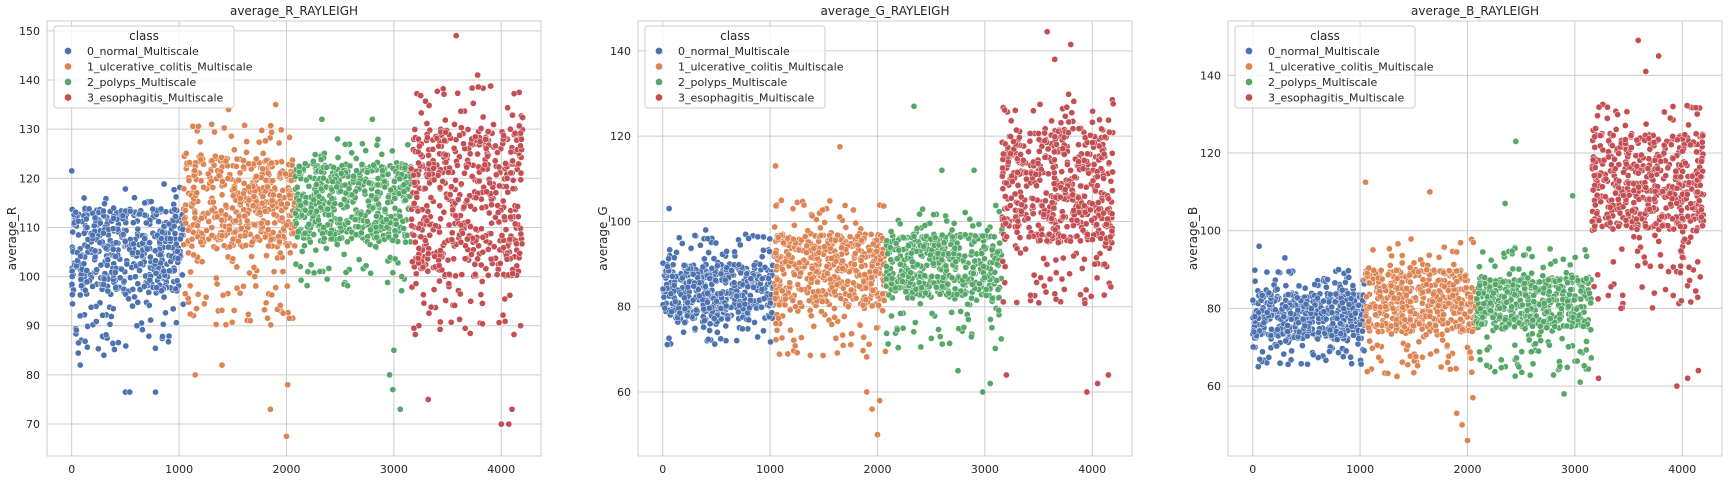  Describe the element at coordinates (141, 82) in the screenshot. I see `legend-entry: 2_polyps_Multiscale` at that location.